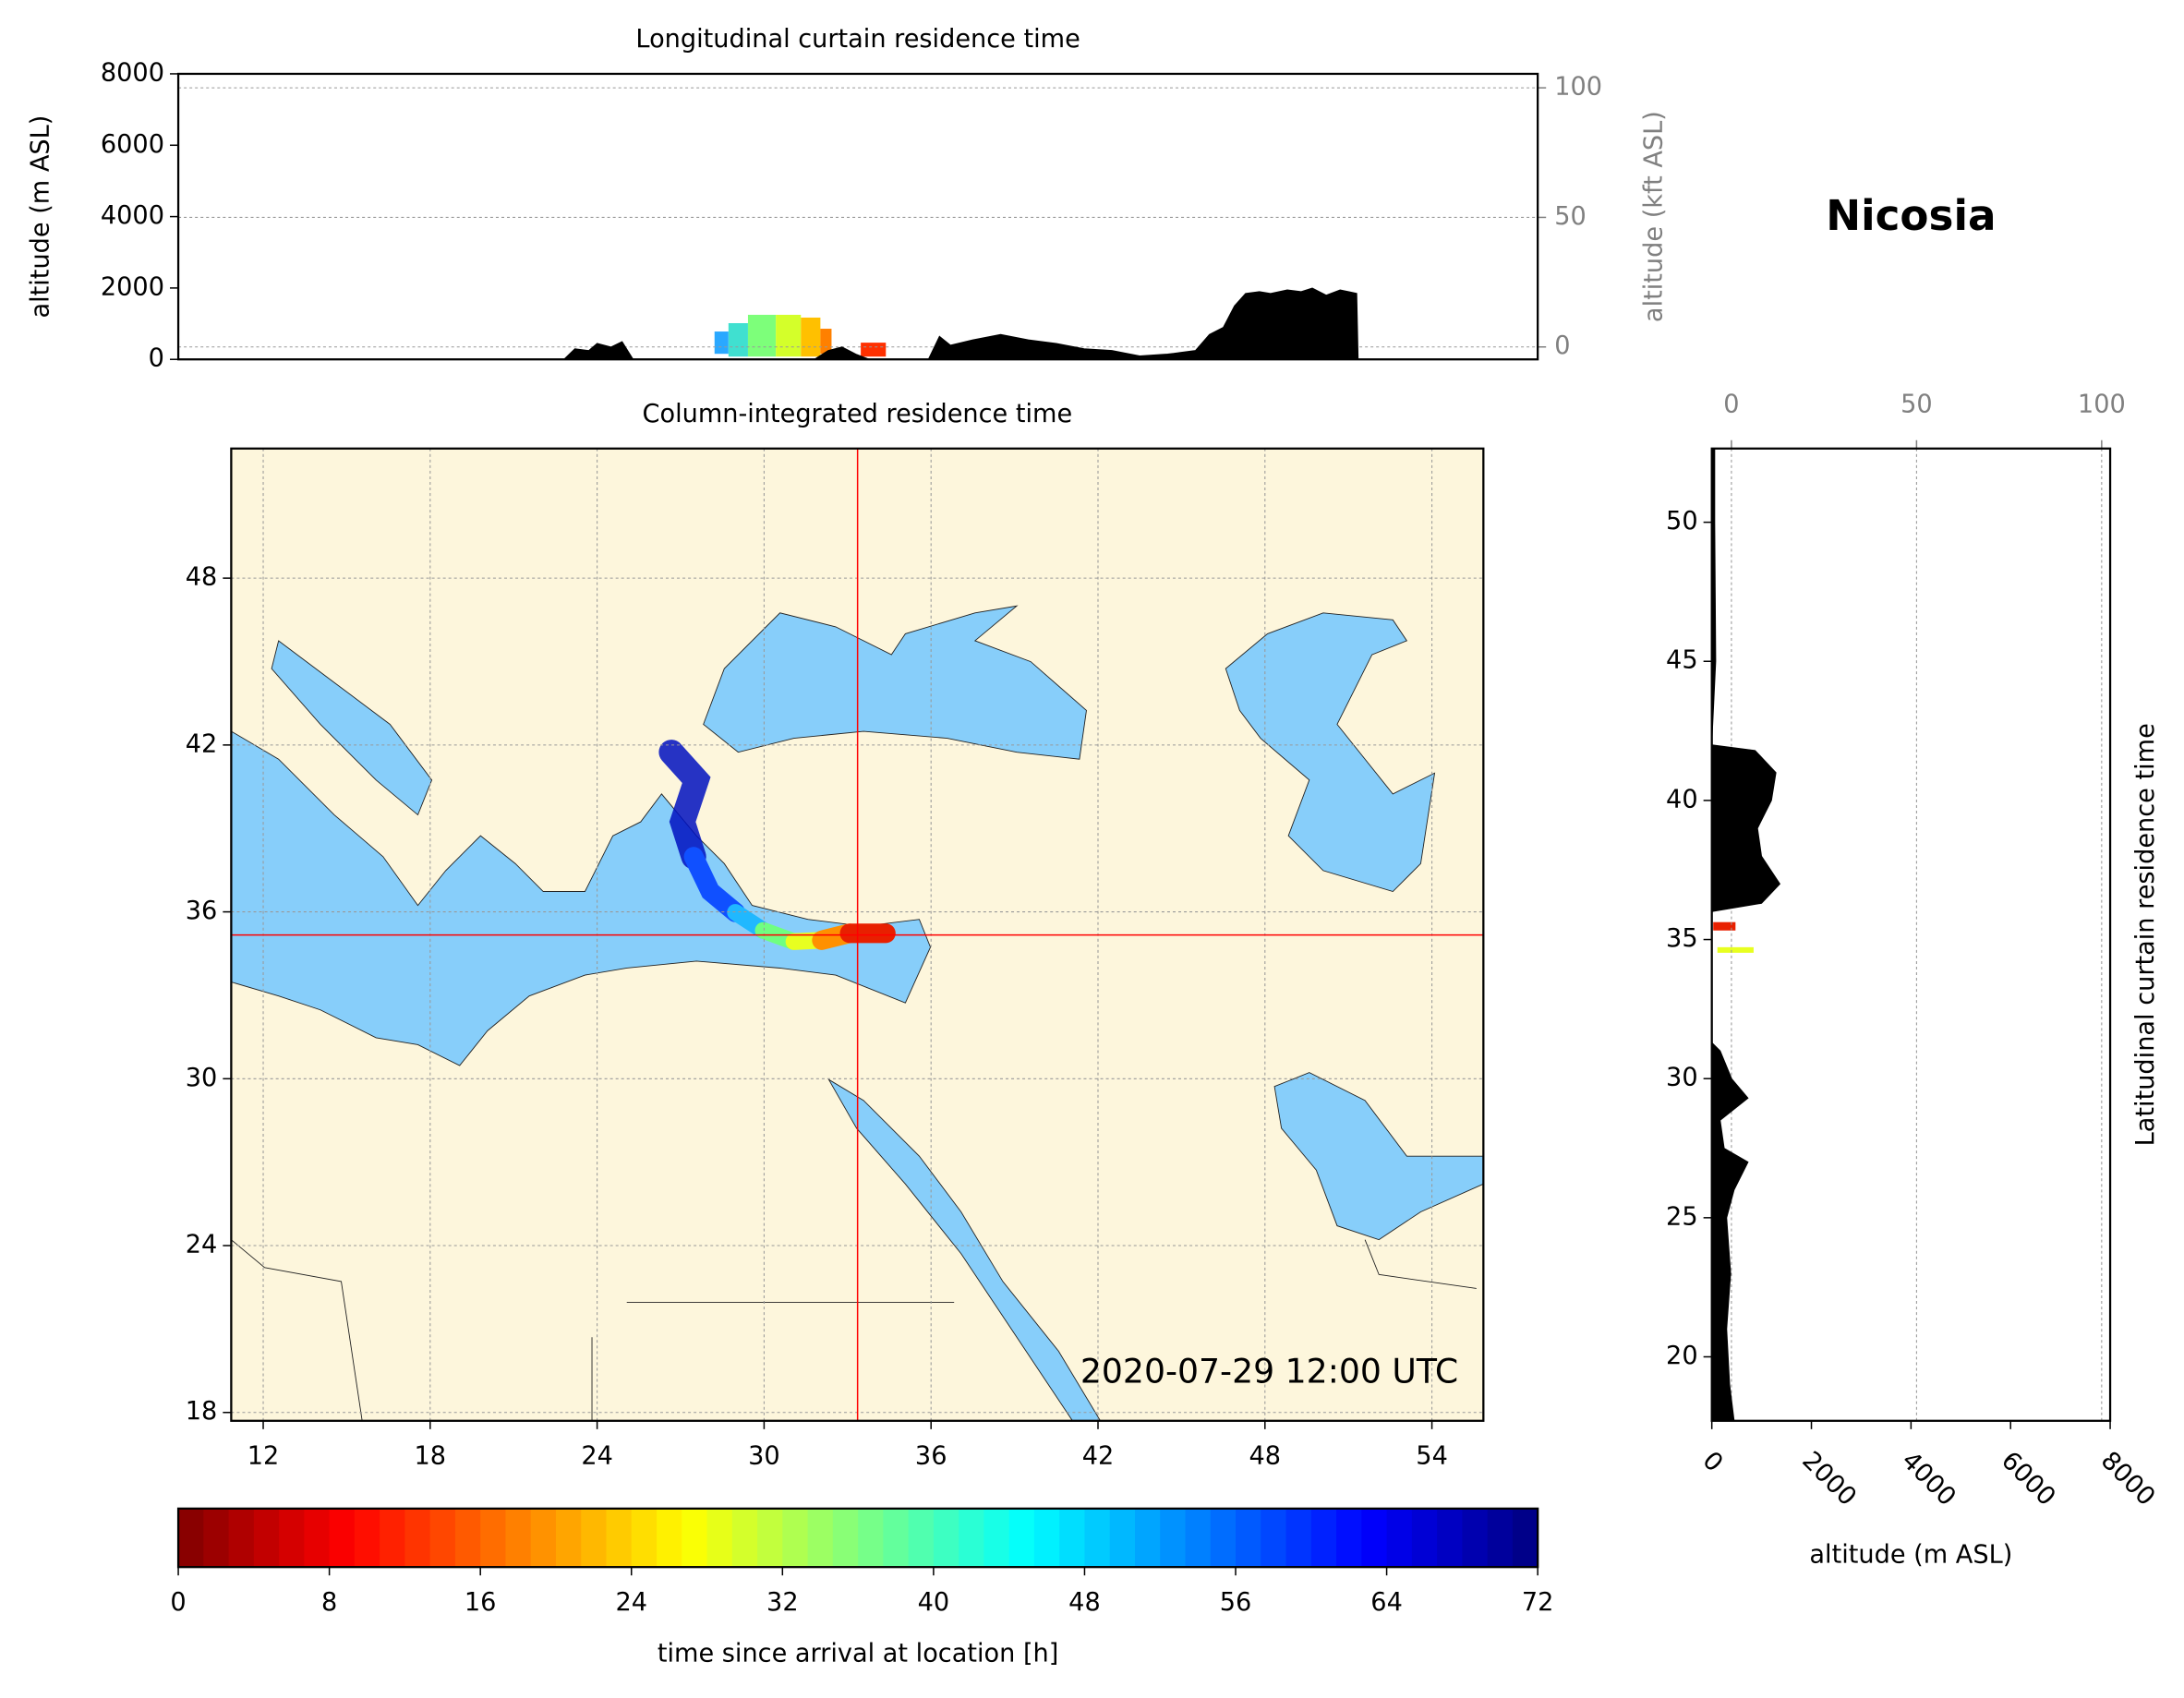 The image size is (2184, 1698). Describe the element at coordinates (1682, 799) in the screenshot. I see `y-tick-label: 40` at that location.